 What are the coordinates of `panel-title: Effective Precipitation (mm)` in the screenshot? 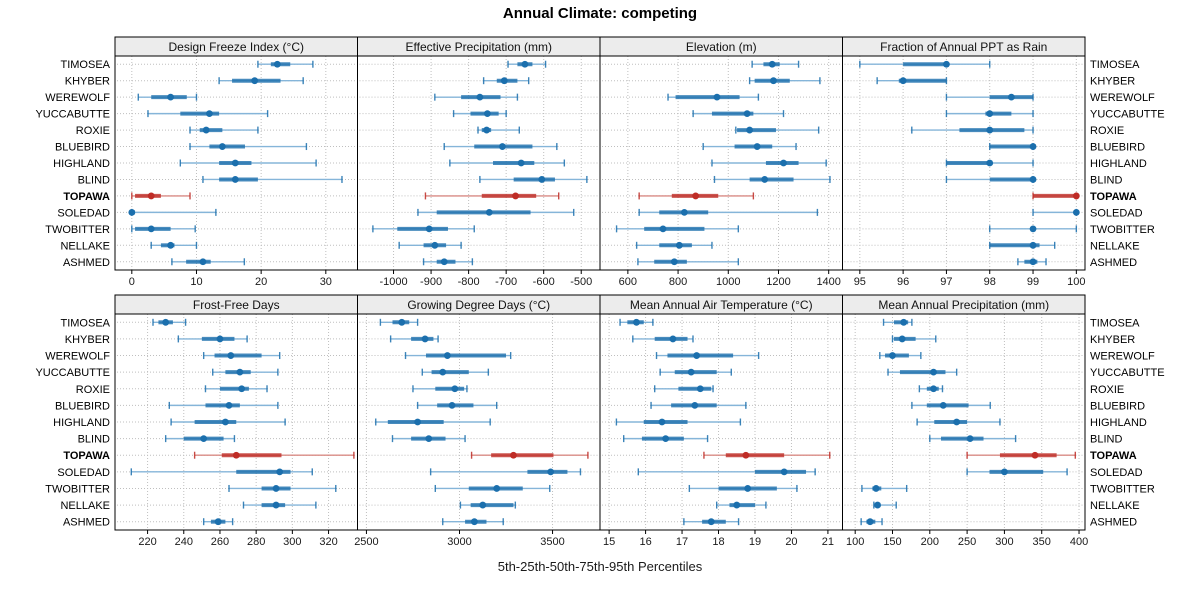 It's located at (479, 47).